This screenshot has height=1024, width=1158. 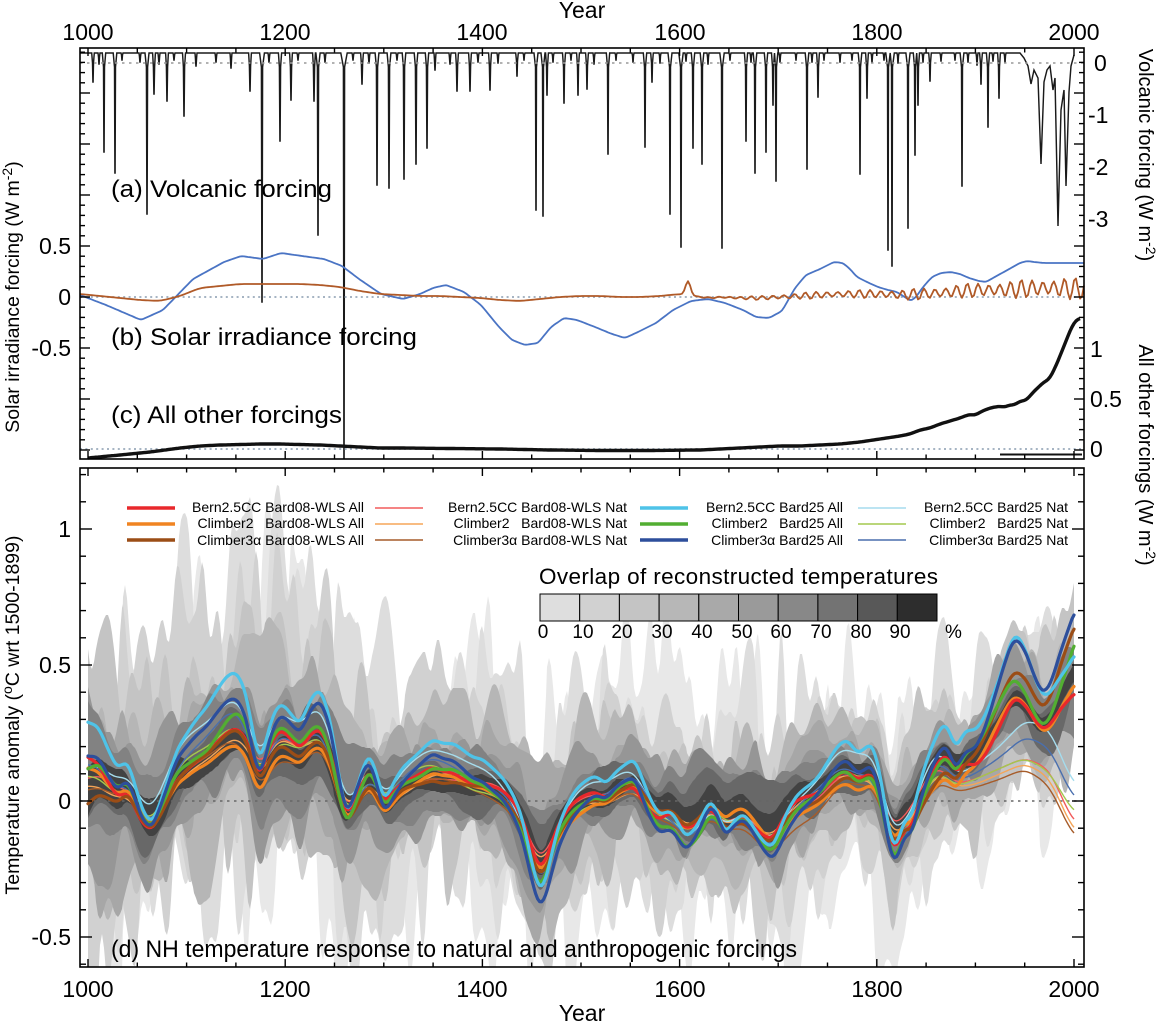 What do you see at coordinates (777, 540) in the screenshot?
I see `svg-text: Climber3α Bard25 All` at bounding box center [777, 540].